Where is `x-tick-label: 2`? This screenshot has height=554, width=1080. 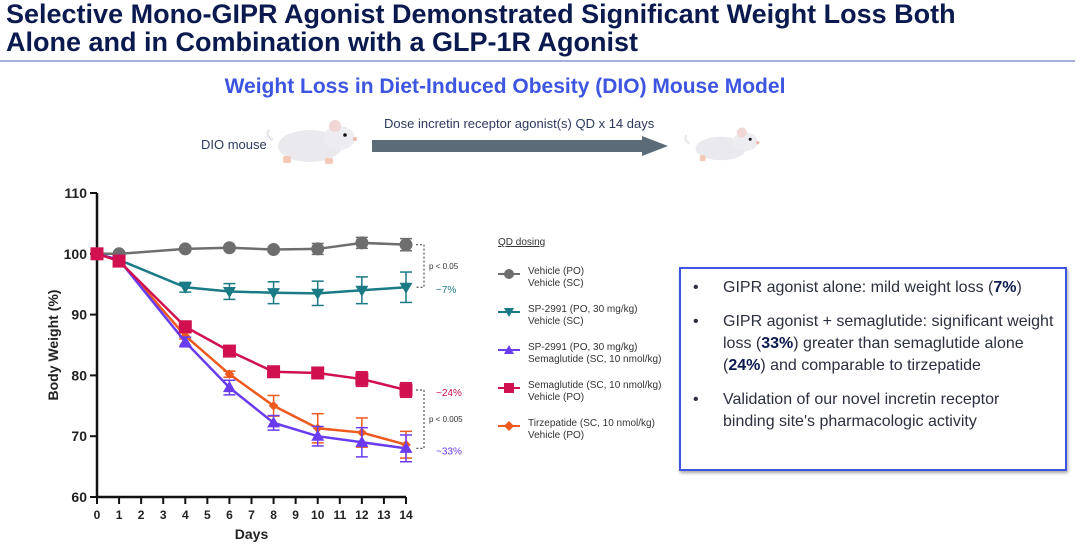 x-tick-label: 2 is located at coordinates (141, 515).